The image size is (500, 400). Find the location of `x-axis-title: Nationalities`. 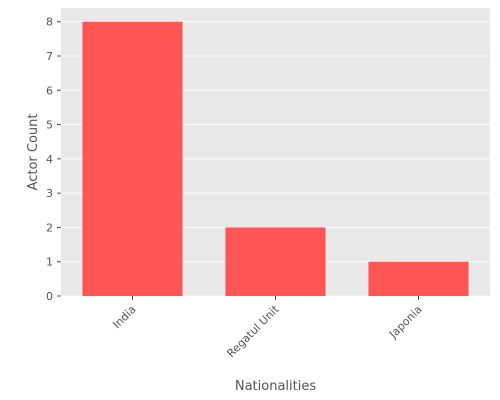

x-axis-title: Nationalities is located at coordinates (275, 386).